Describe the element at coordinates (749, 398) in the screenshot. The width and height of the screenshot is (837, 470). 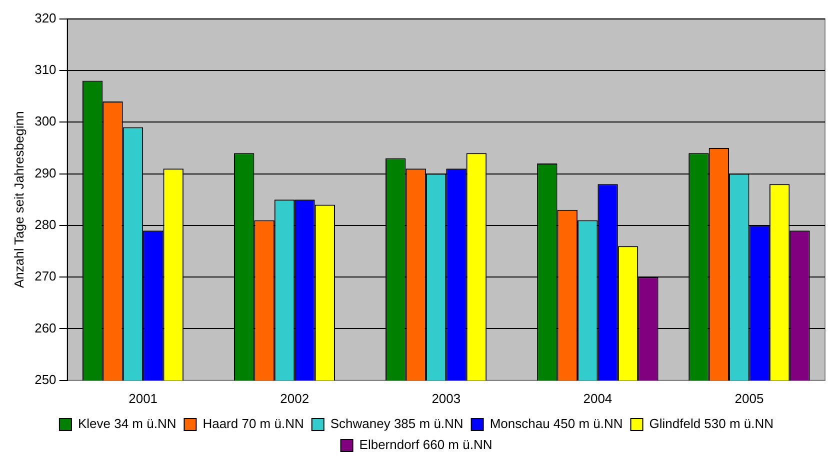
I see `x-tick-label: 2005` at that location.